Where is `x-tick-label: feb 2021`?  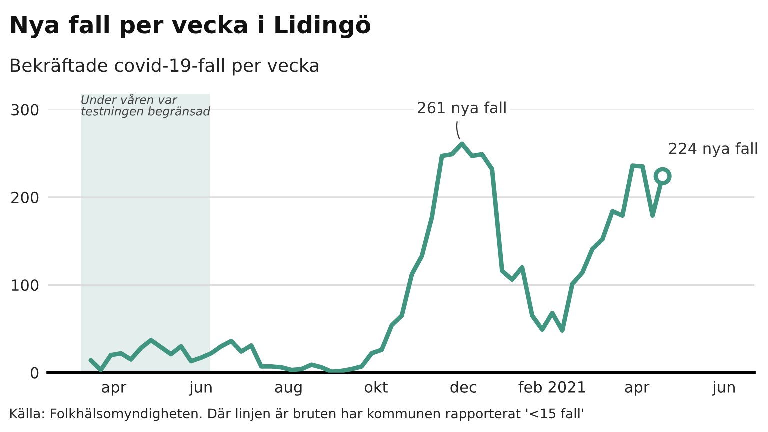 x-tick-label: feb 2021 is located at coordinates (552, 387).